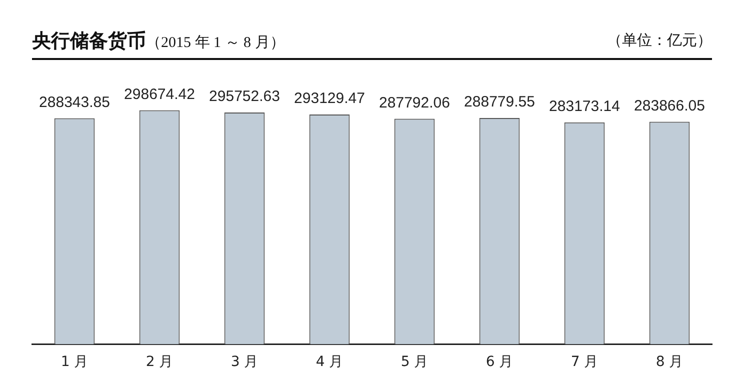 This screenshot has height=391, width=750. Describe the element at coordinates (329, 99) in the screenshot. I see `data-label: 293129.47` at that location.